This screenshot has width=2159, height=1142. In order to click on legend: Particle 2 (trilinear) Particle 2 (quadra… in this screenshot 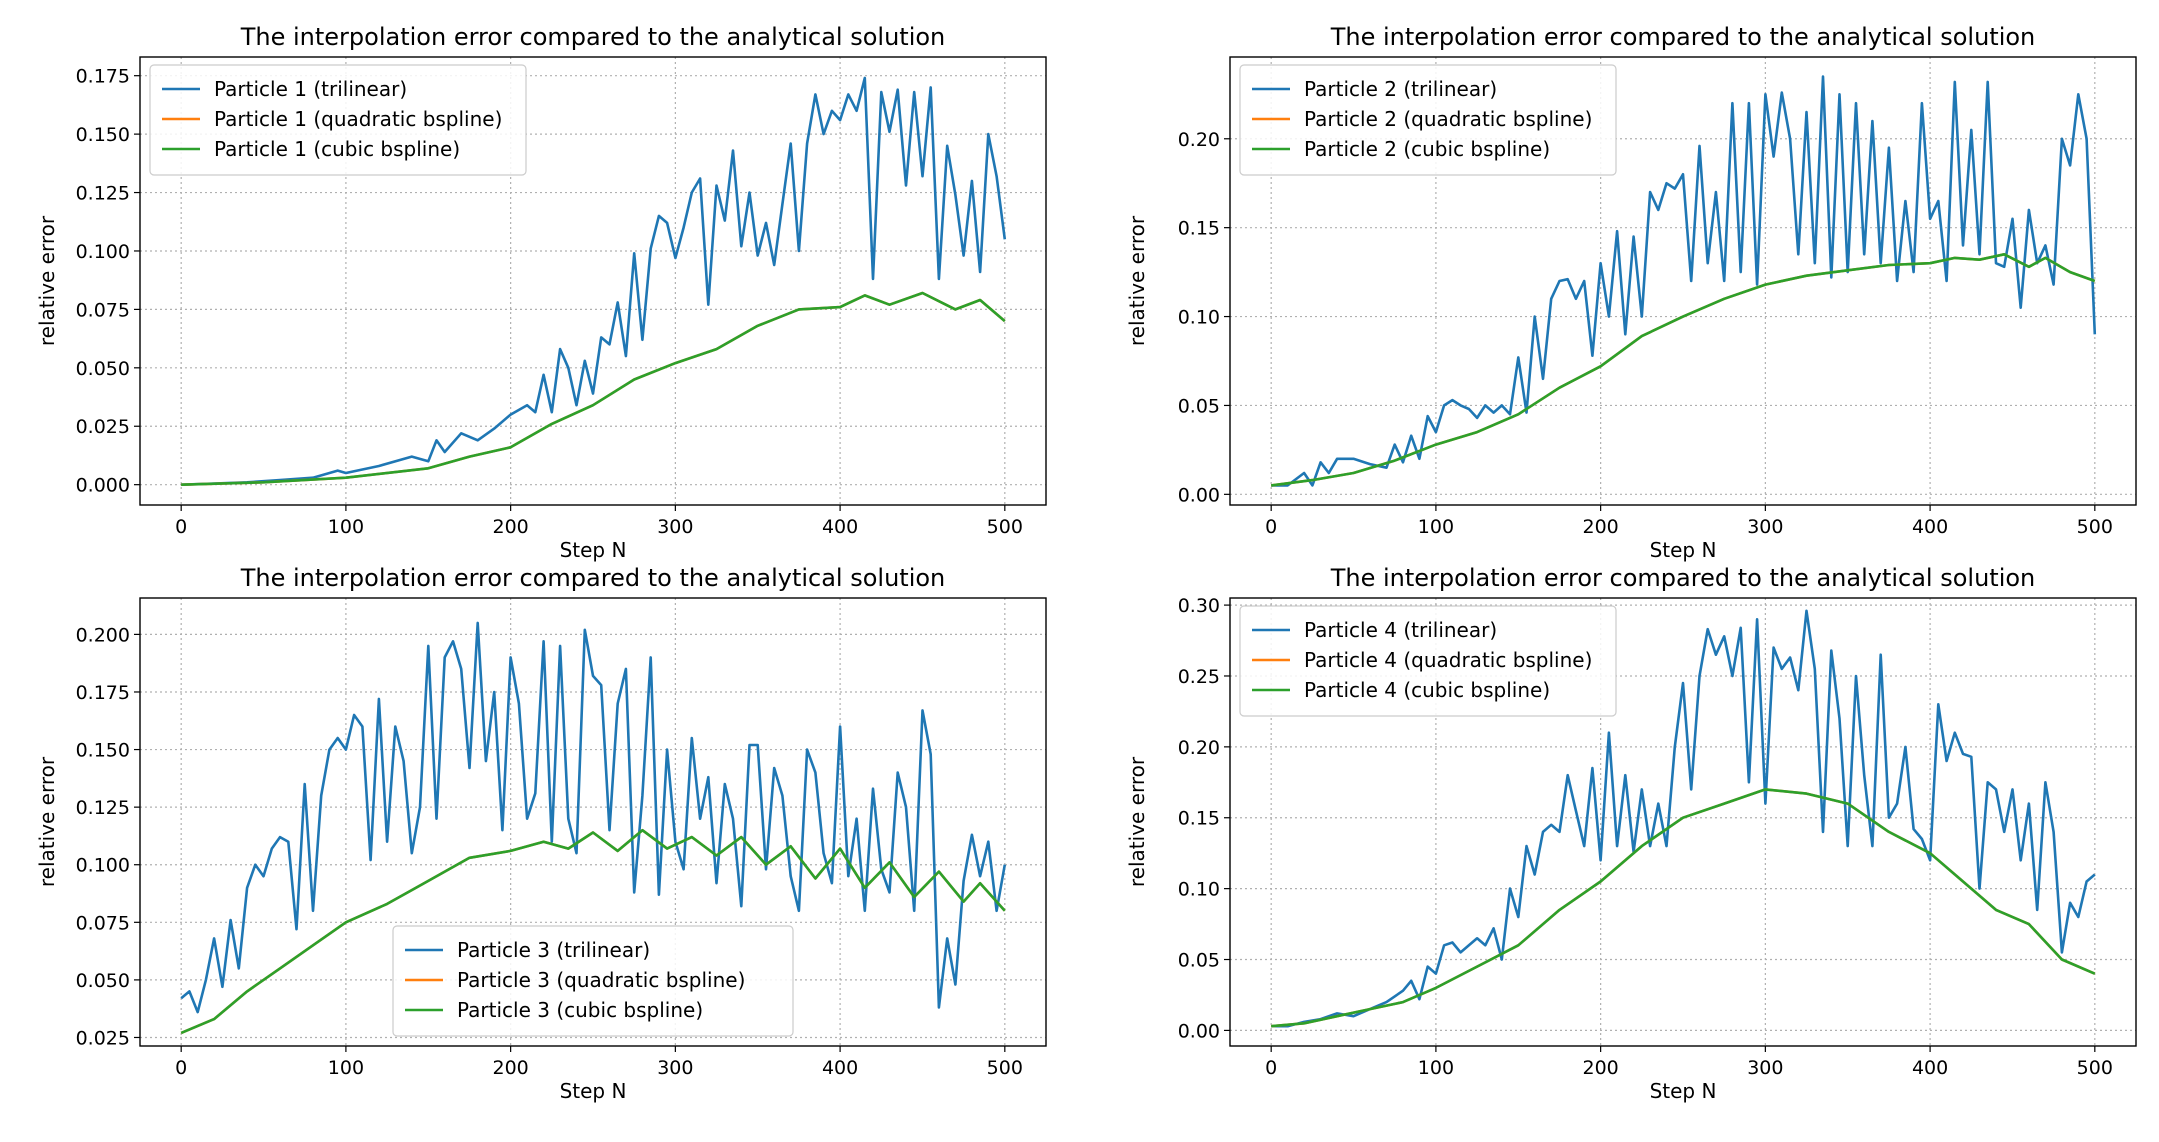, I will do `click(1428, 120)`.